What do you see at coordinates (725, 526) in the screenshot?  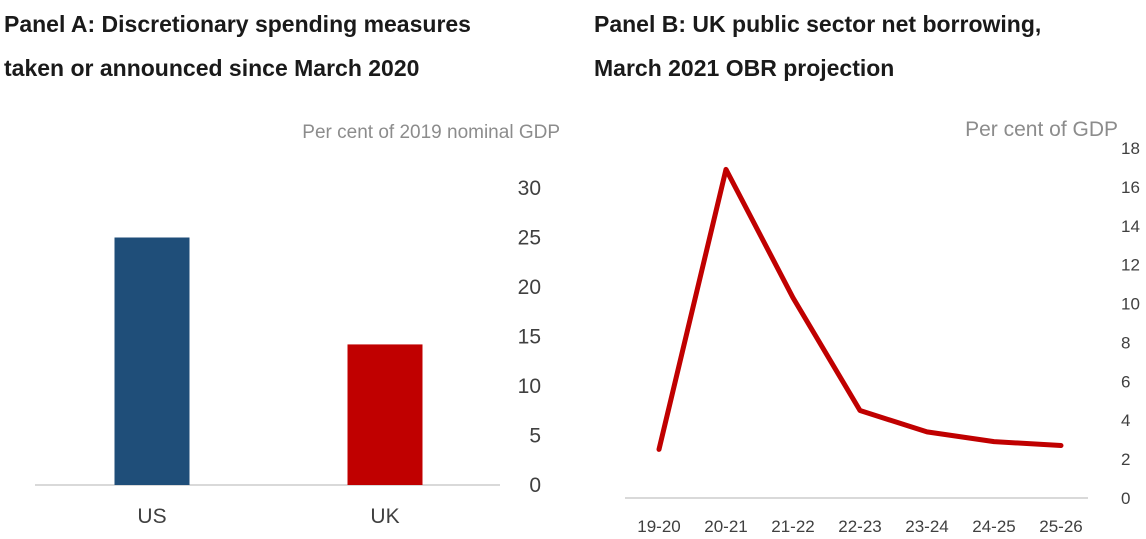 I see `x-tick-label-20-21: 20-21` at bounding box center [725, 526].